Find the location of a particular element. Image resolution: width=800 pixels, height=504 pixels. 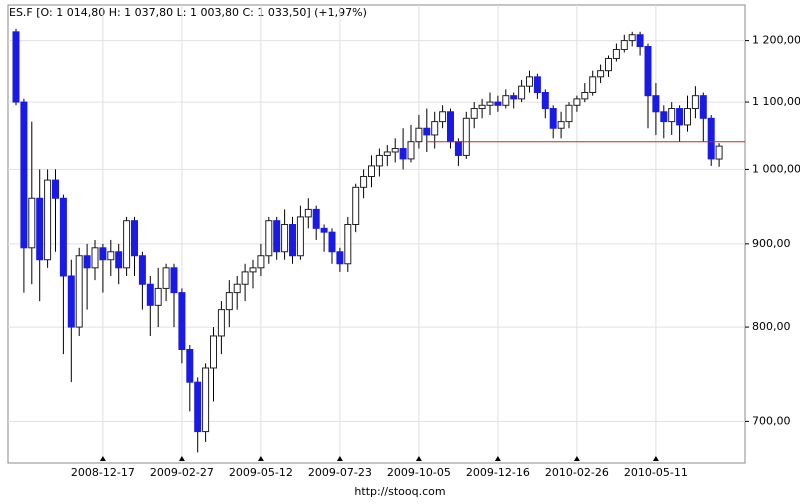

y-tick-label: 1 000,00 is located at coordinates (776, 168).